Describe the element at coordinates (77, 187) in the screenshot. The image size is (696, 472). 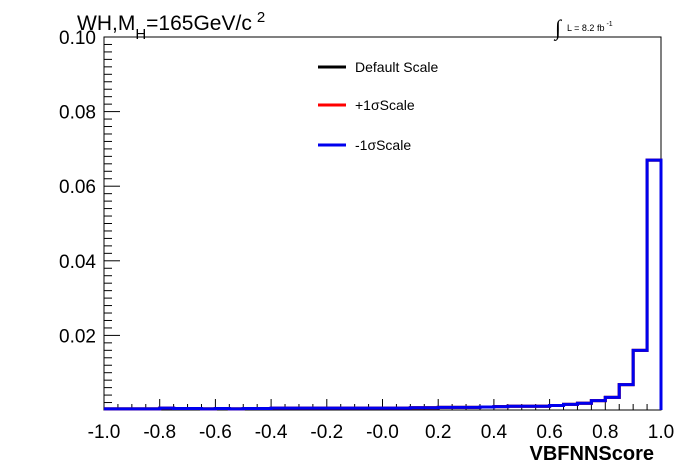
I see `y-tick-label: 0.06` at that location.